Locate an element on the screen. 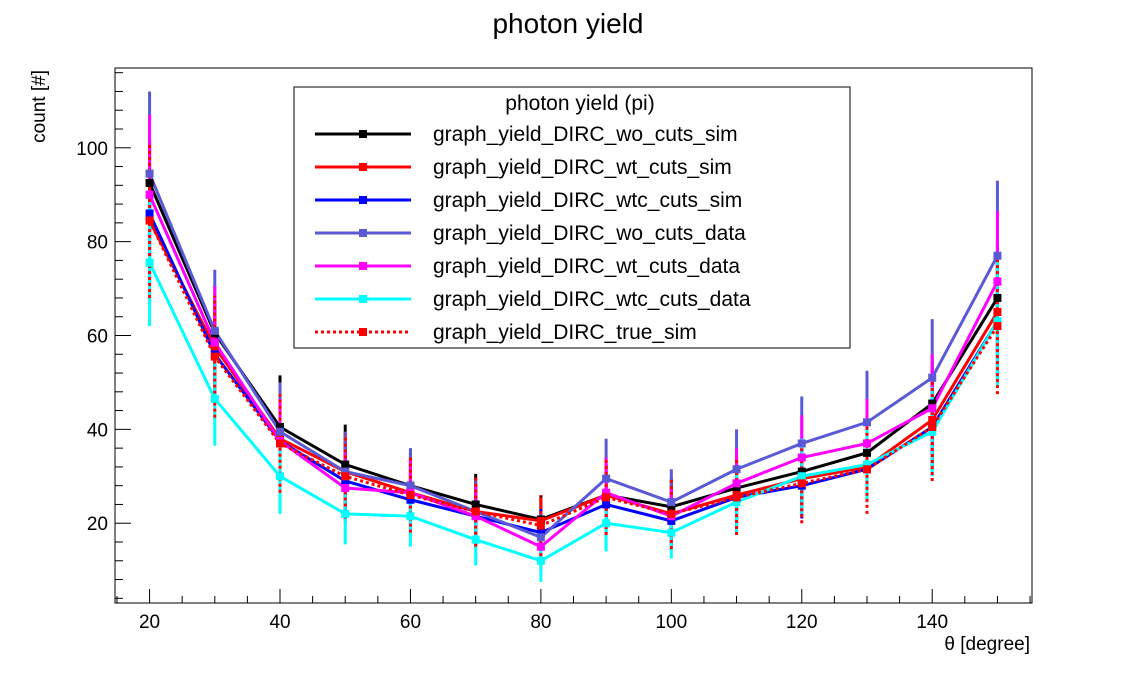 The width and height of the screenshot is (1146, 686). y-tick-label: 80 is located at coordinates (97, 243).